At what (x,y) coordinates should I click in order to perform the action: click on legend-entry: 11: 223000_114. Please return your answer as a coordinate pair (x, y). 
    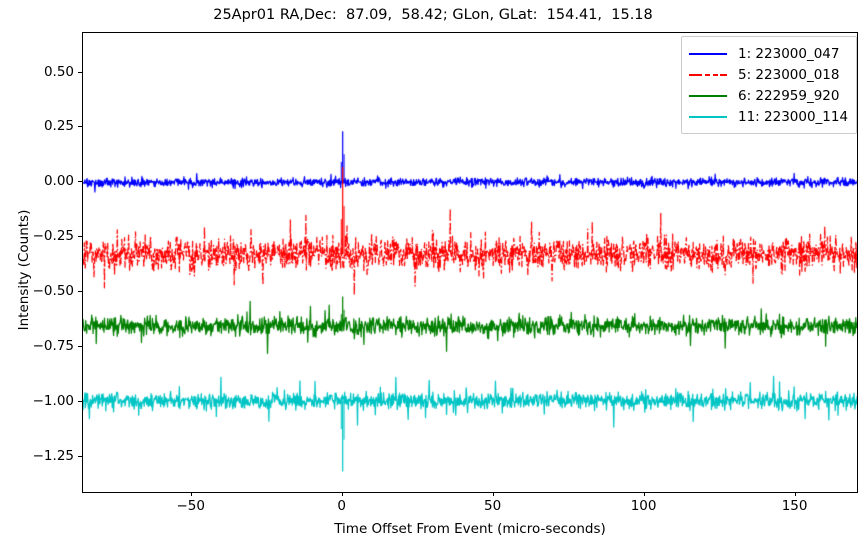
    Looking at the image, I should click on (768, 116).